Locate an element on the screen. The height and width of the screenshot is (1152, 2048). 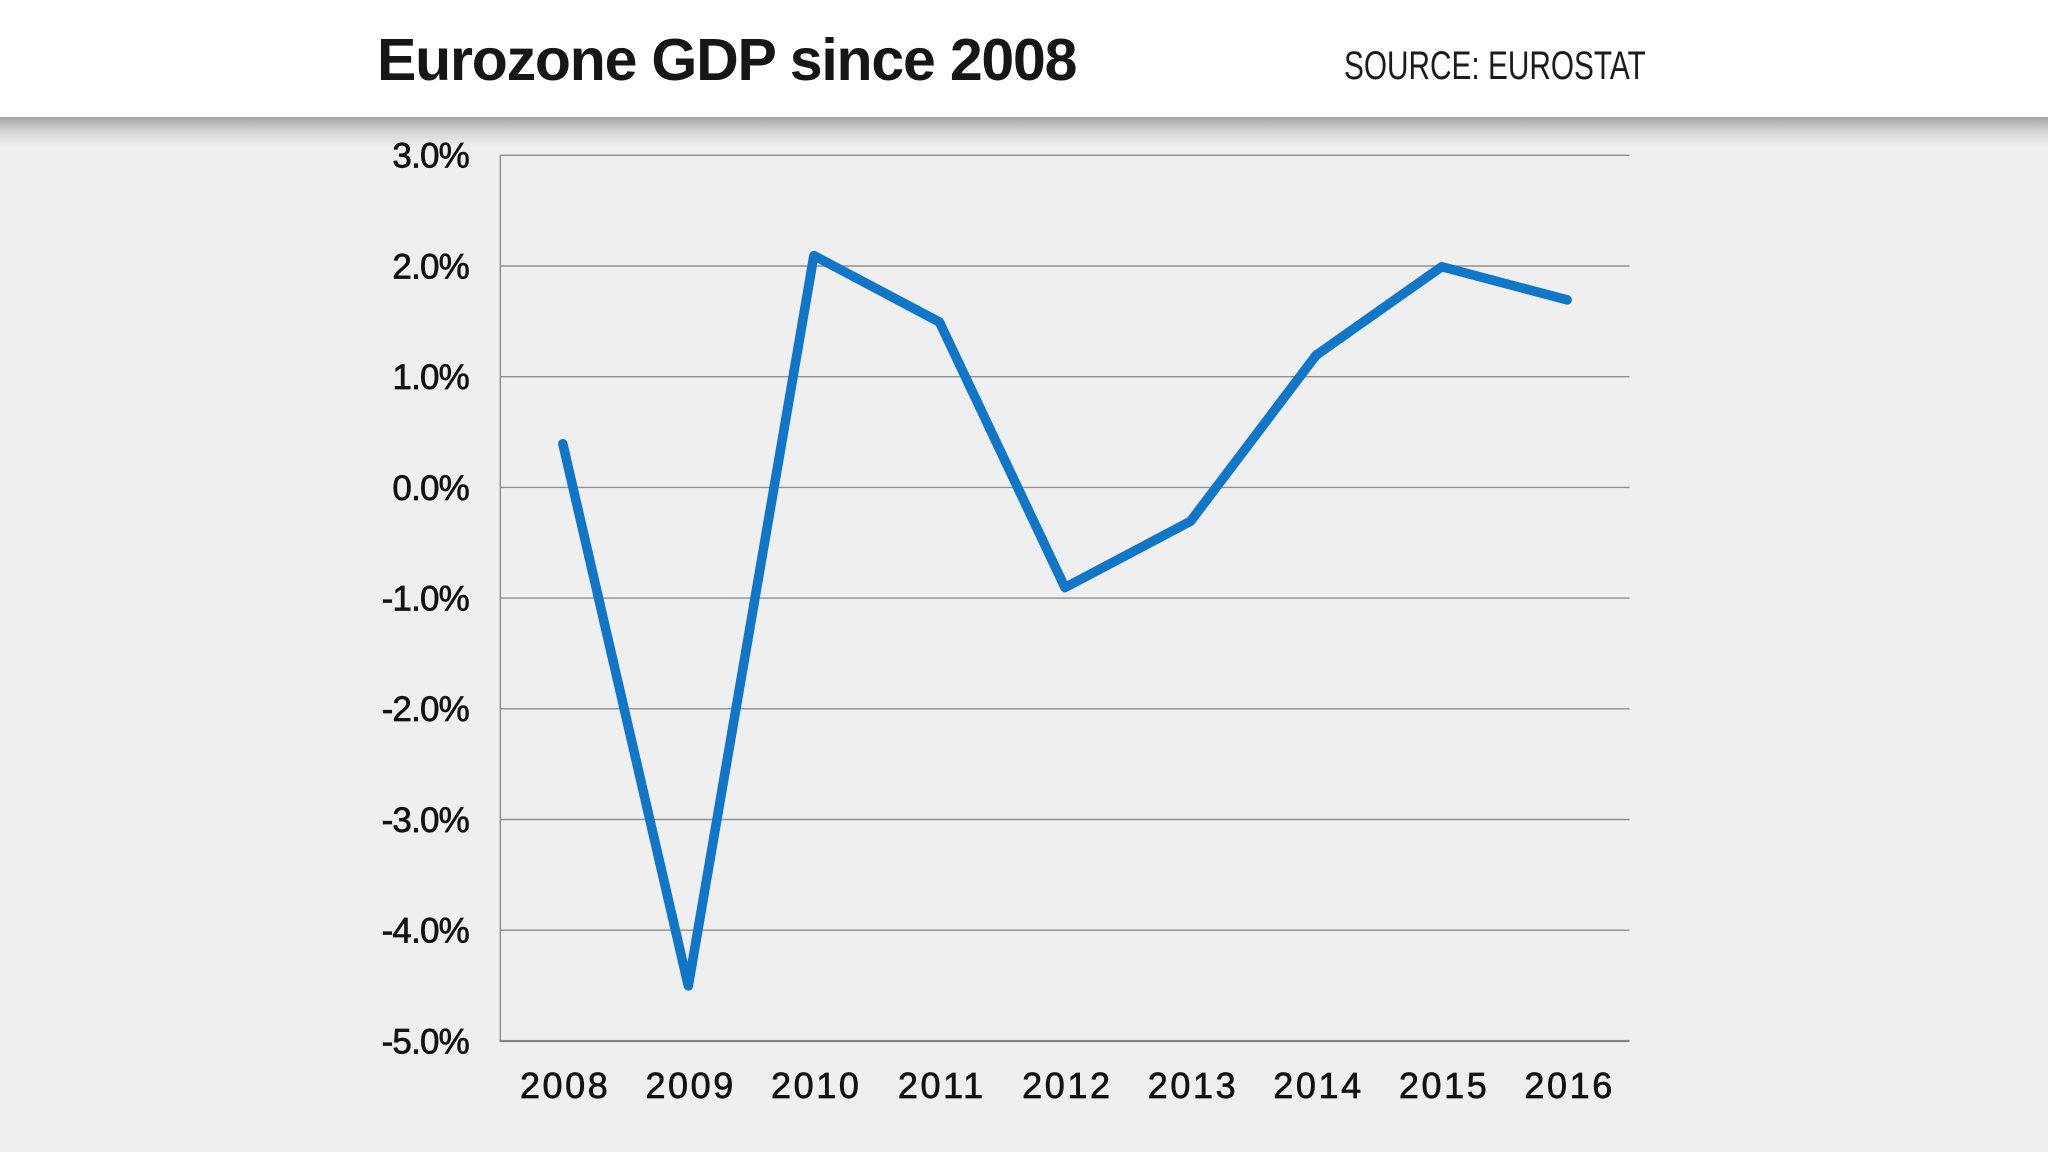
svg-text: -2.0% is located at coordinates (425, 709).